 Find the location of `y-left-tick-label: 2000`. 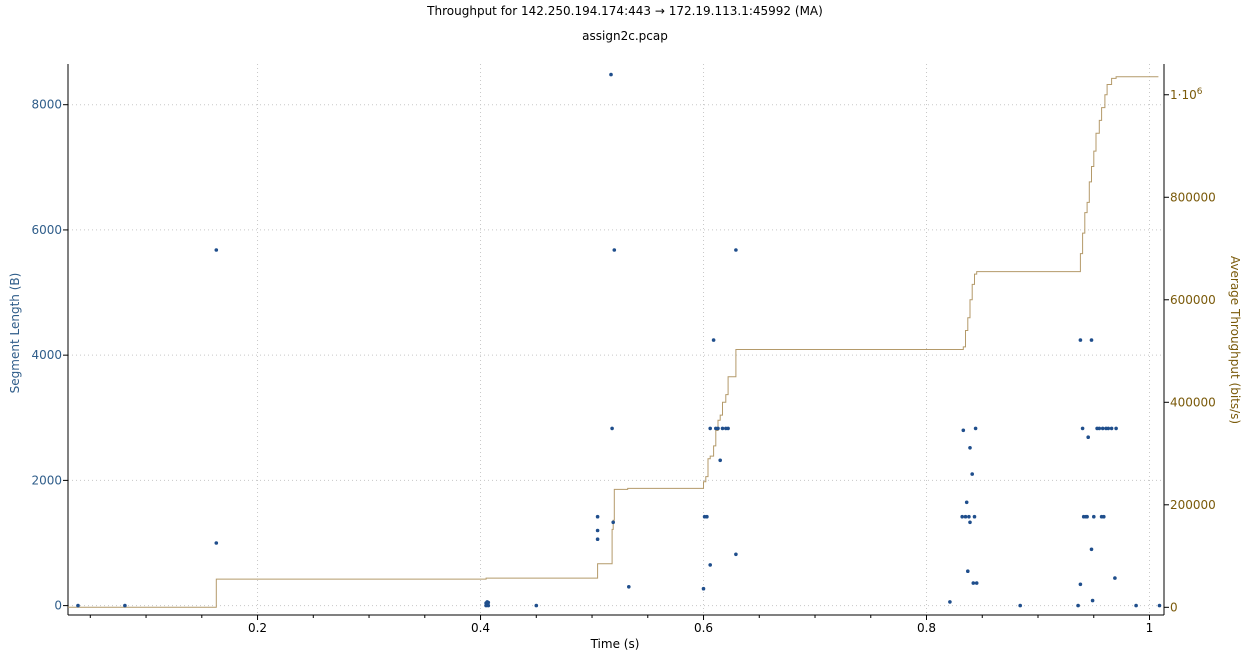

y-left-tick-label: 2000 is located at coordinates (46, 480).